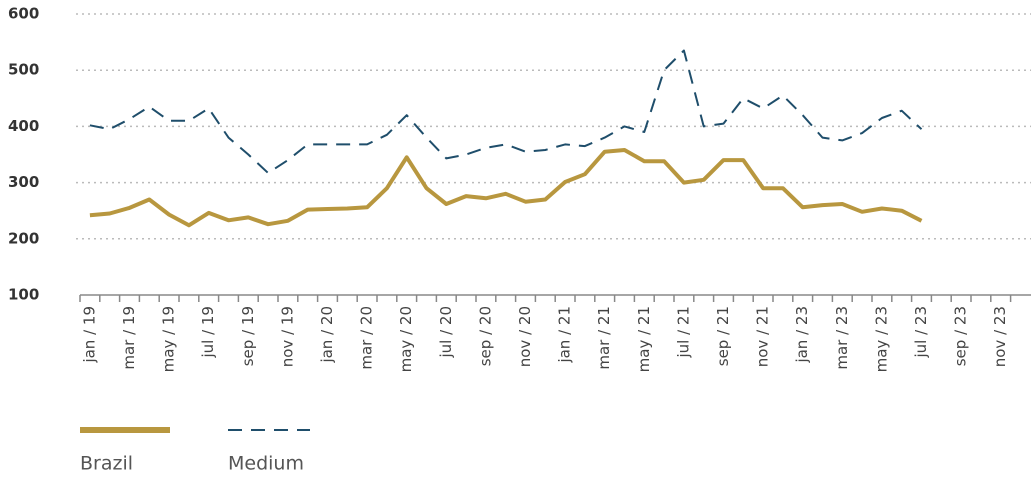 This screenshot has width=1031, height=477. What do you see at coordinates (266, 464) in the screenshot?
I see `legend-label: Medium` at bounding box center [266, 464].